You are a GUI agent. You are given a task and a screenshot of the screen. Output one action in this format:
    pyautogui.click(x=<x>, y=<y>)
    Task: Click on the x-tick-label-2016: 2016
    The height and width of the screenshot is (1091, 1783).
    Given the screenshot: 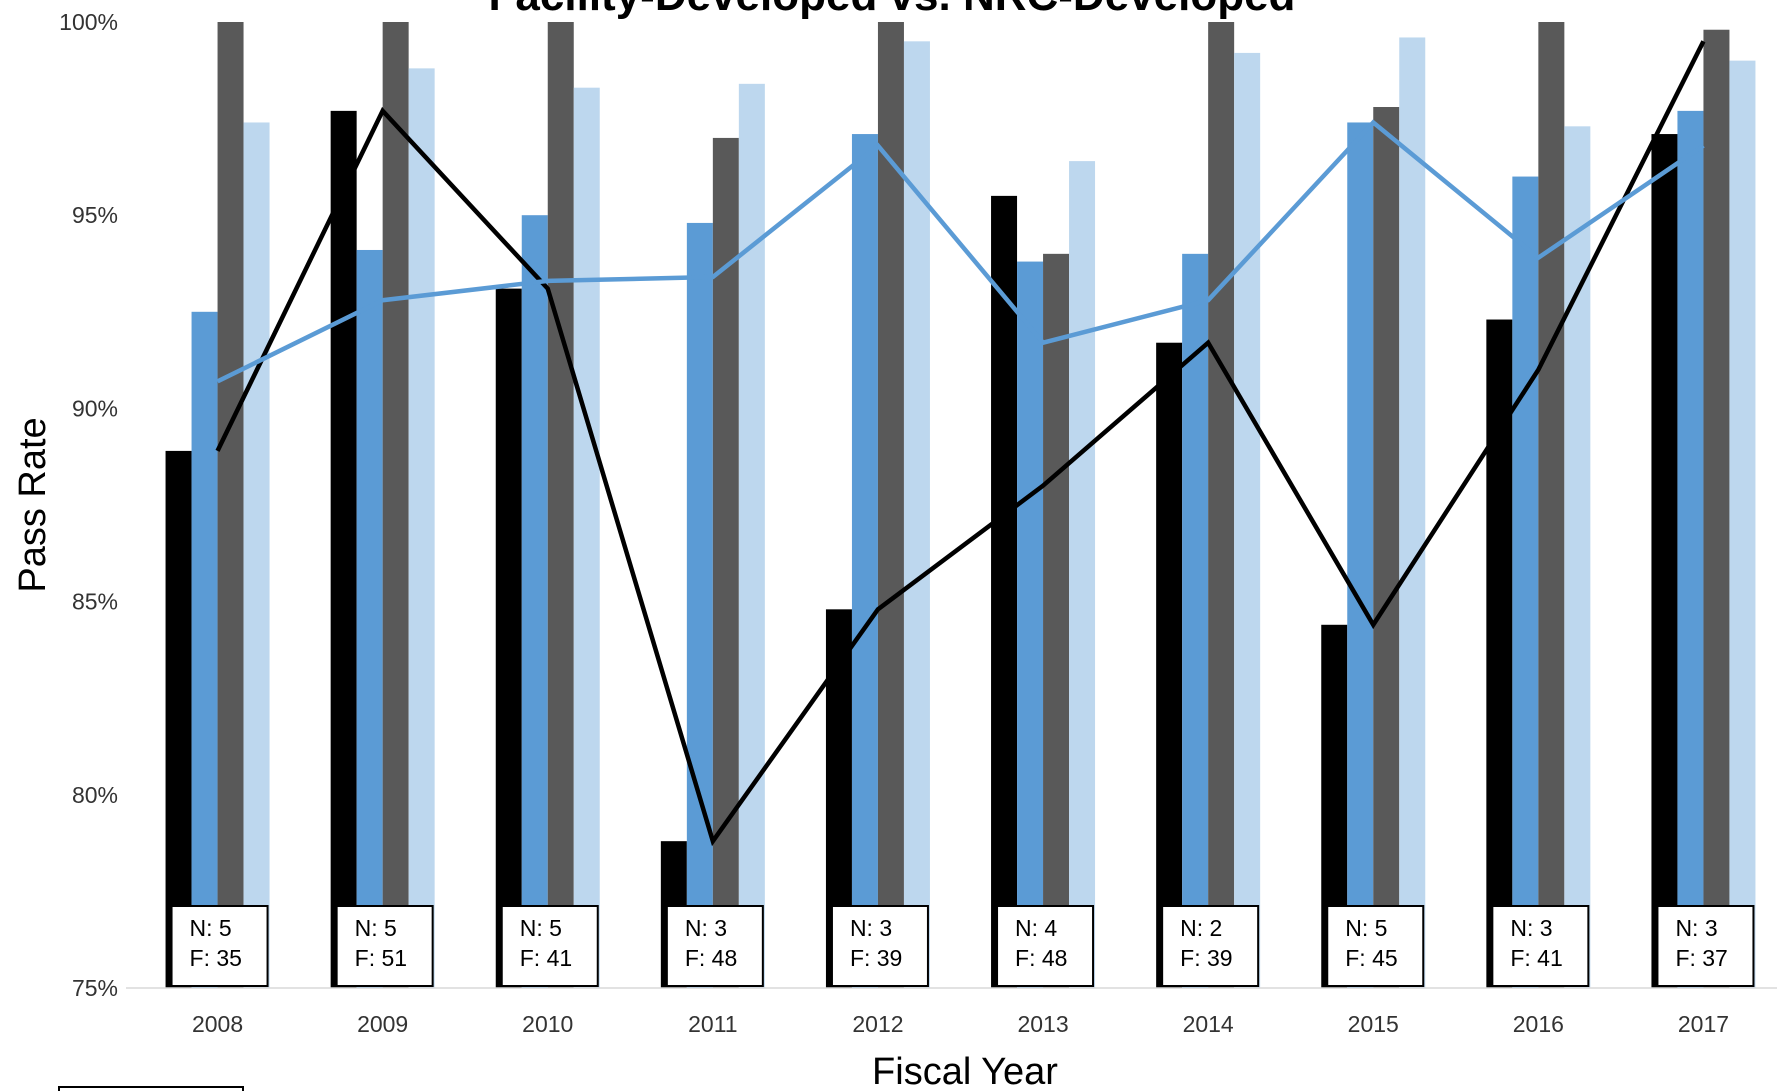 What is the action you would take?
    pyautogui.click(x=1538, y=1024)
    